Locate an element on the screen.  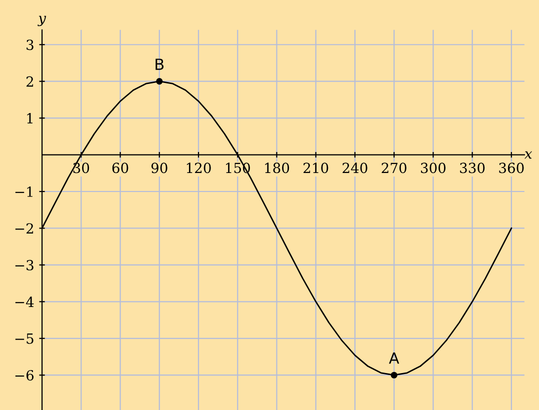
y-axis-title: y is located at coordinates (42, 21).